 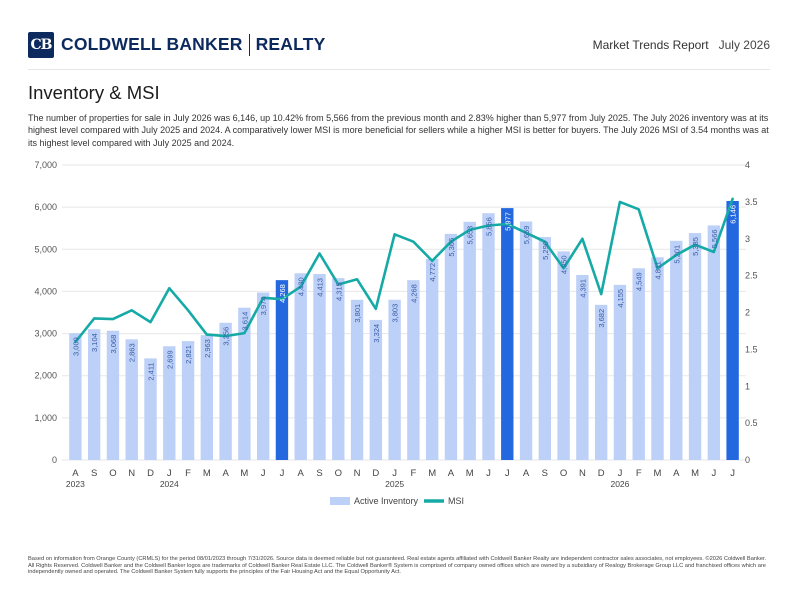 I want to click on bar-value-label: 5,566, so click(x=714, y=238).